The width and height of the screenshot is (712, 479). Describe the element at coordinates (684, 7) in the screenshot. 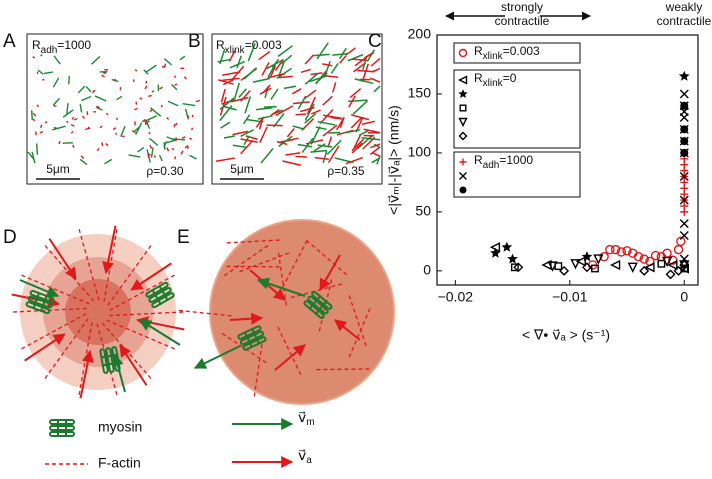

I see `annotation: weakly` at that location.